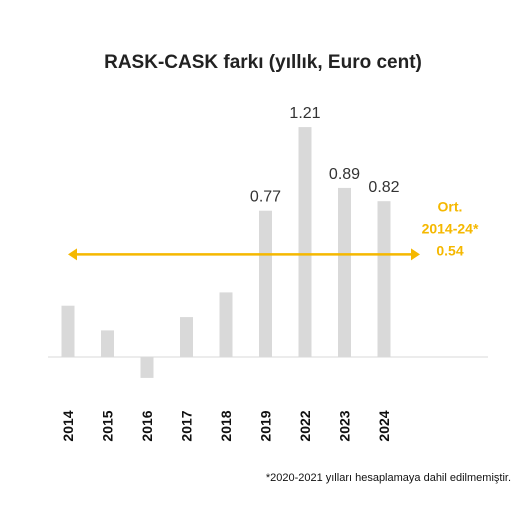  I want to click on bar-2023, so click(344, 272).